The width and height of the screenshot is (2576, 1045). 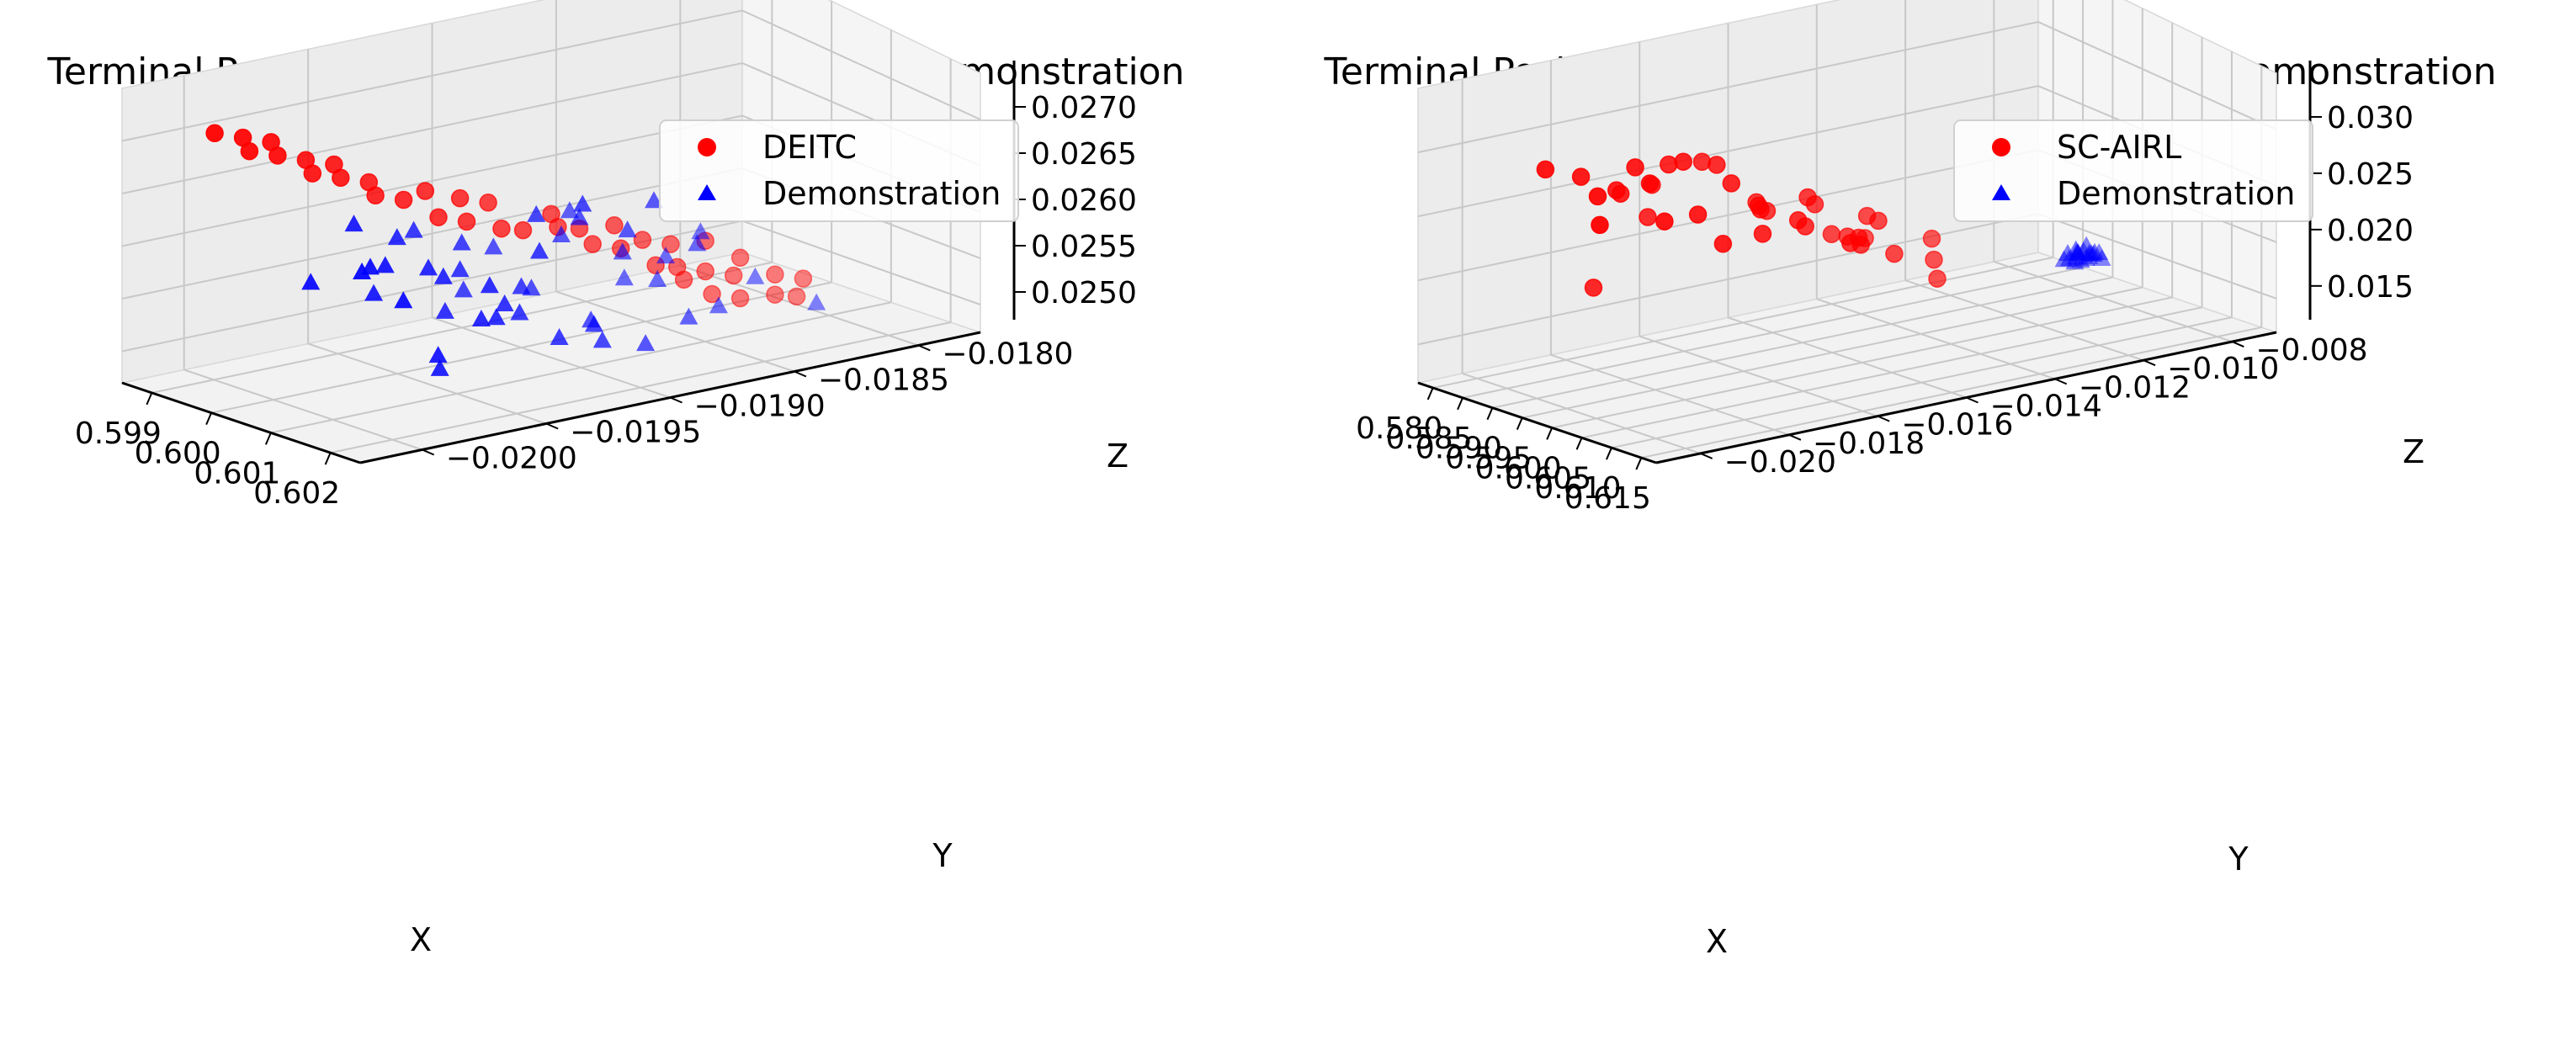 What do you see at coordinates (1489, 459) in the screenshot?
I see `x-tick-label: 0.595` at bounding box center [1489, 459].